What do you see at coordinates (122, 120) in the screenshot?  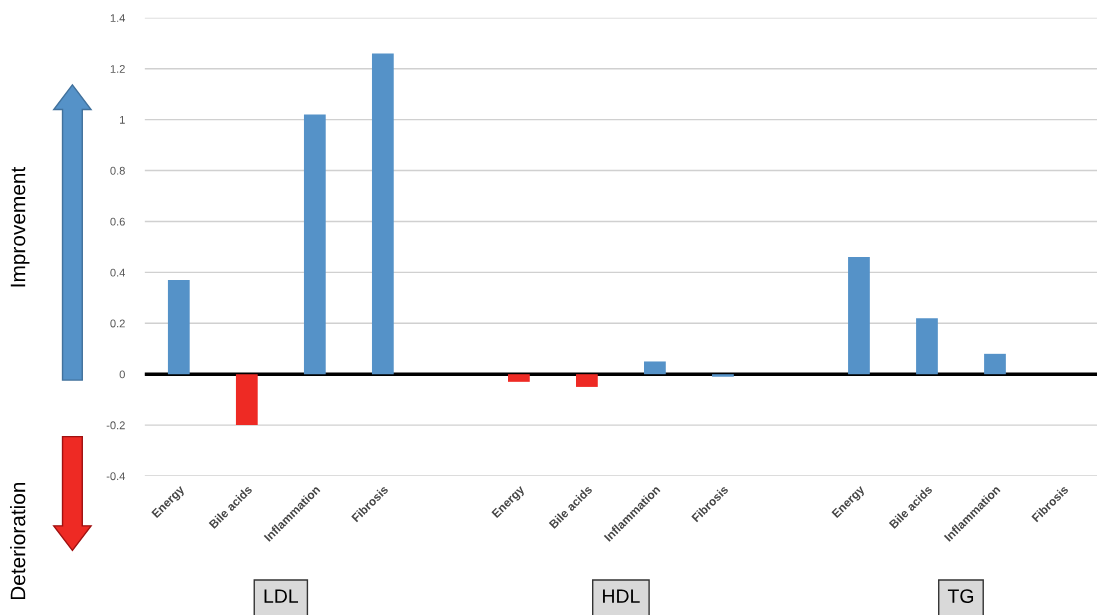 I see `y-tick-label: 1` at bounding box center [122, 120].